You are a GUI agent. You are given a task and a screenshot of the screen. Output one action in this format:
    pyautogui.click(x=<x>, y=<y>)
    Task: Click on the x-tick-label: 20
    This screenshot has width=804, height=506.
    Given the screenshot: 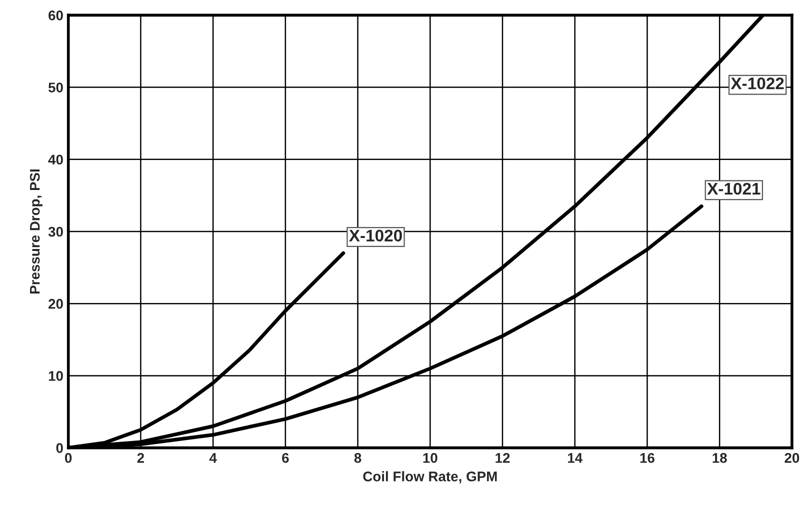 What is the action you would take?
    pyautogui.click(x=792, y=458)
    